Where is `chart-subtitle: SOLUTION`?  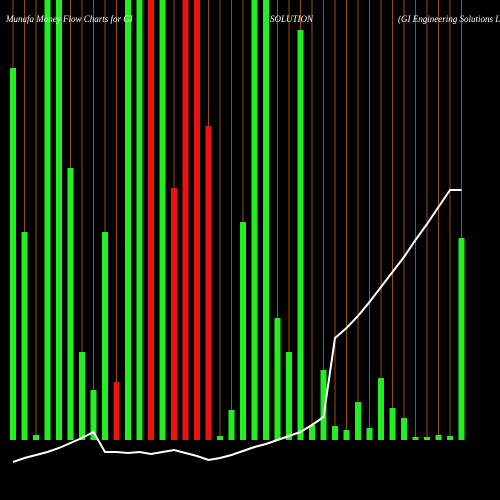 chart-subtitle: SOLUTION is located at coordinates (292, 19).